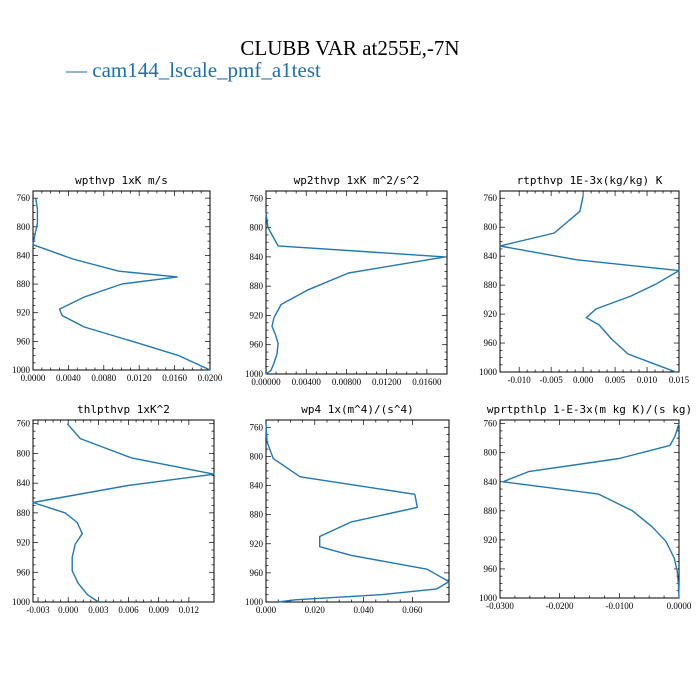 The height and width of the screenshot is (700, 700). Describe the element at coordinates (520, 380) in the screenshot. I see `x-tick-label: -0.010` at that location.